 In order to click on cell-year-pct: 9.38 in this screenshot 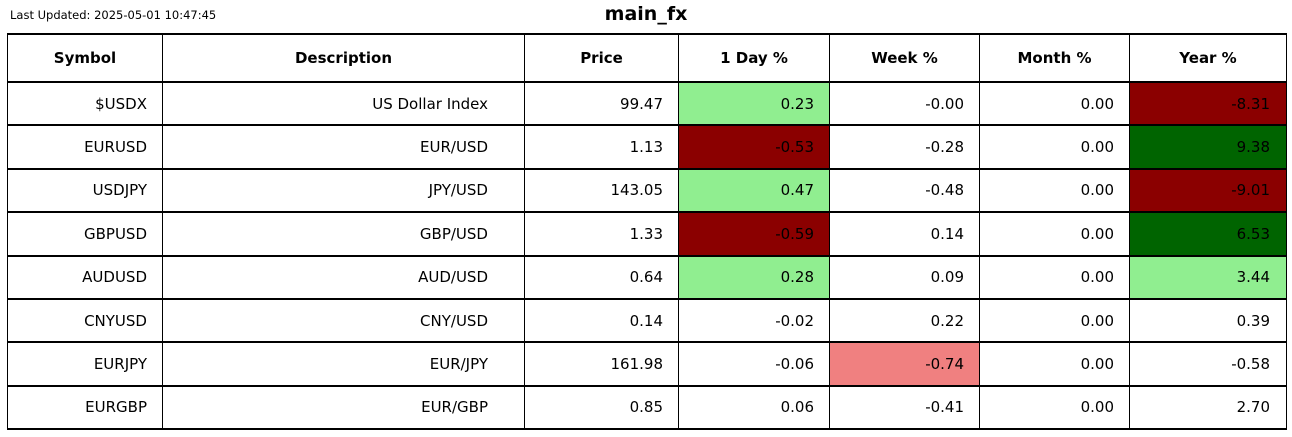, I will do `click(1208, 147)`.